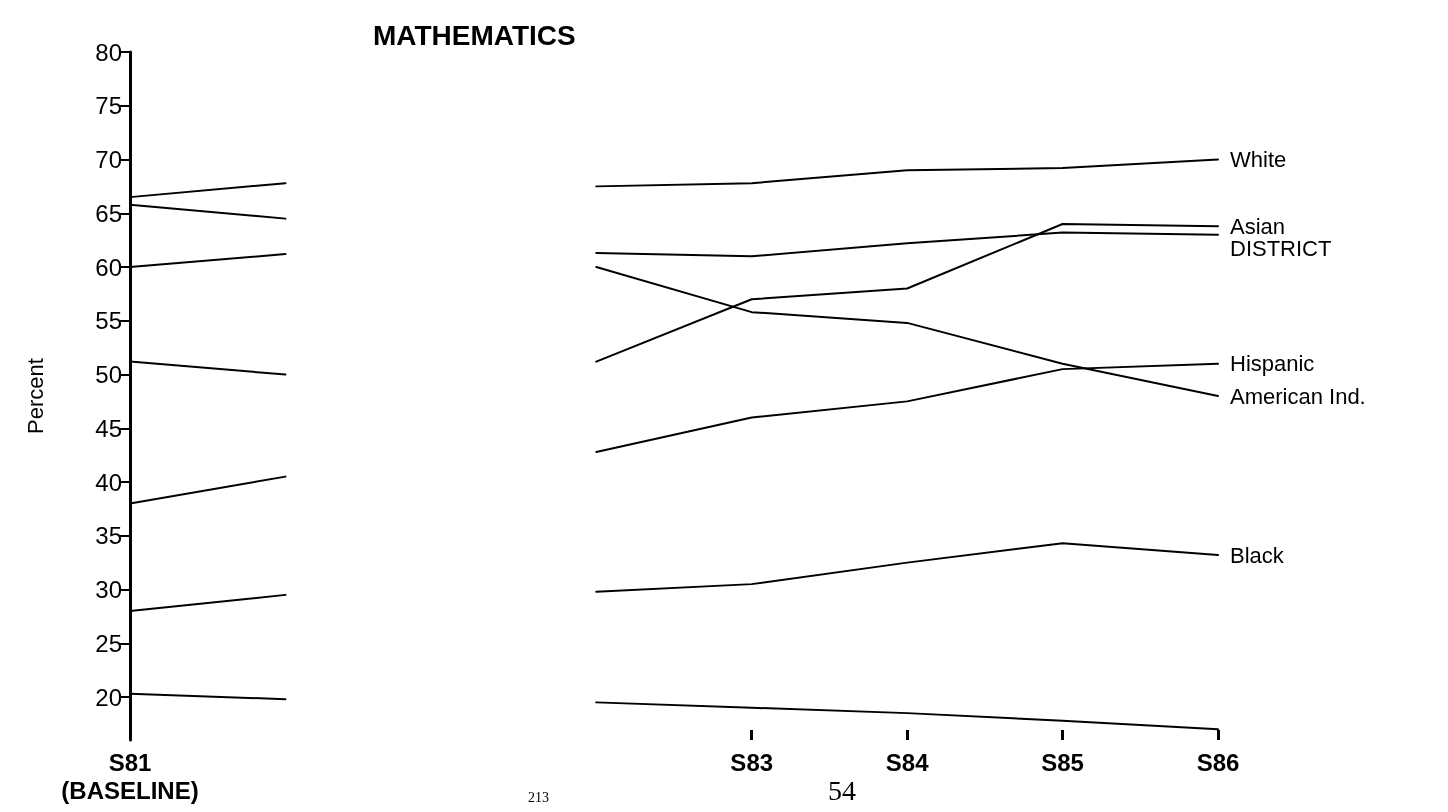 This screenshot has height=812, width=1448. I want to click on text: 213, so click(538, 797).